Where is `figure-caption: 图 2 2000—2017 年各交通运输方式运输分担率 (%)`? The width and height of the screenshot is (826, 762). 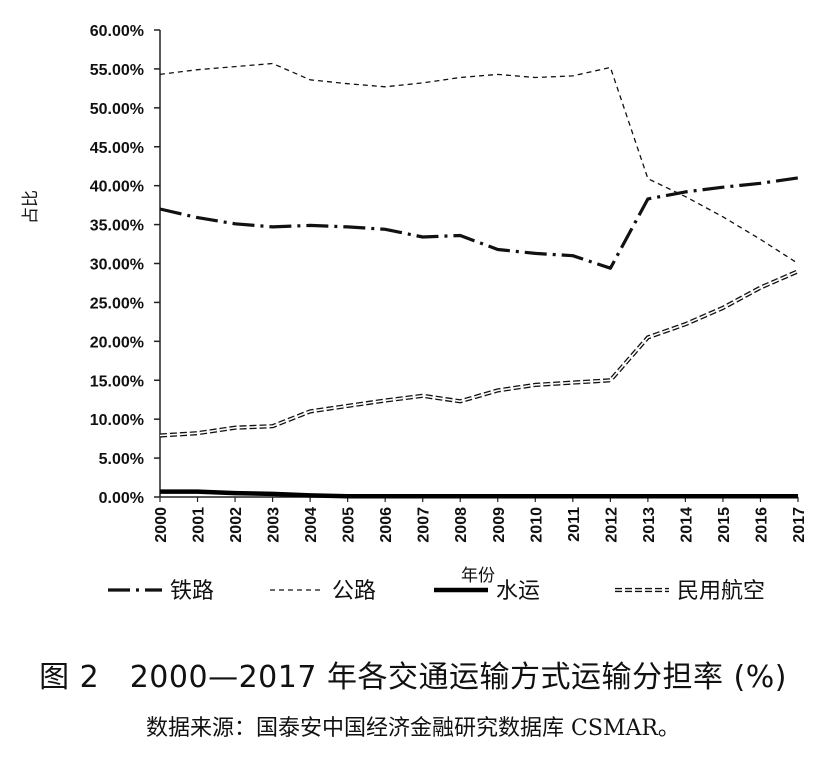 figure-caption: 图 2 2000—2017 年各交通运输方式运输分担率 (%) is located at coordinates (413, 677).